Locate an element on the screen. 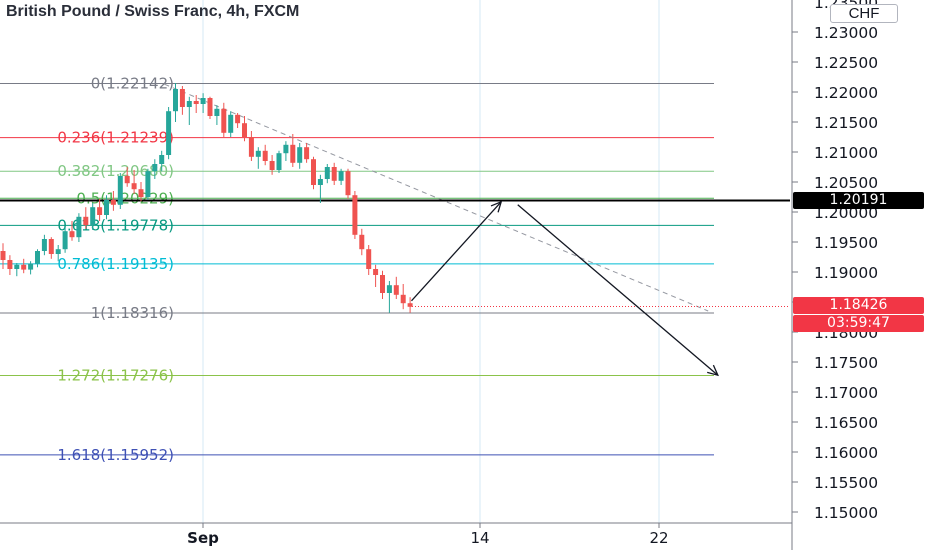 Image resolution: width=932 pixels, height=550 pixels. price-tick-label: 1.22000 is located at coordinates (846, 93).